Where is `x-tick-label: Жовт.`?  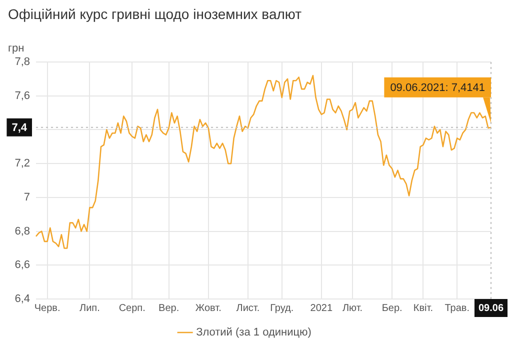 x-tick-label: Жовт. is located at coordinates (208, 308).